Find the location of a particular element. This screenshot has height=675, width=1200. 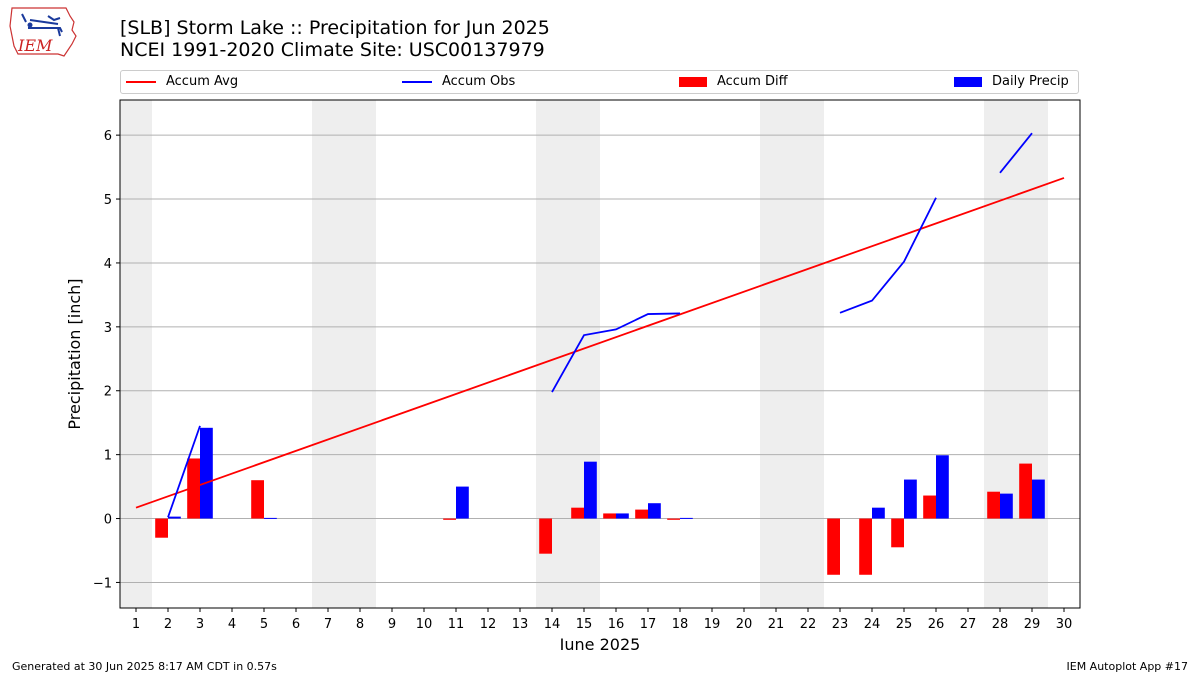

legend-swatch-accum-avg is located at coordinates (141, 81).